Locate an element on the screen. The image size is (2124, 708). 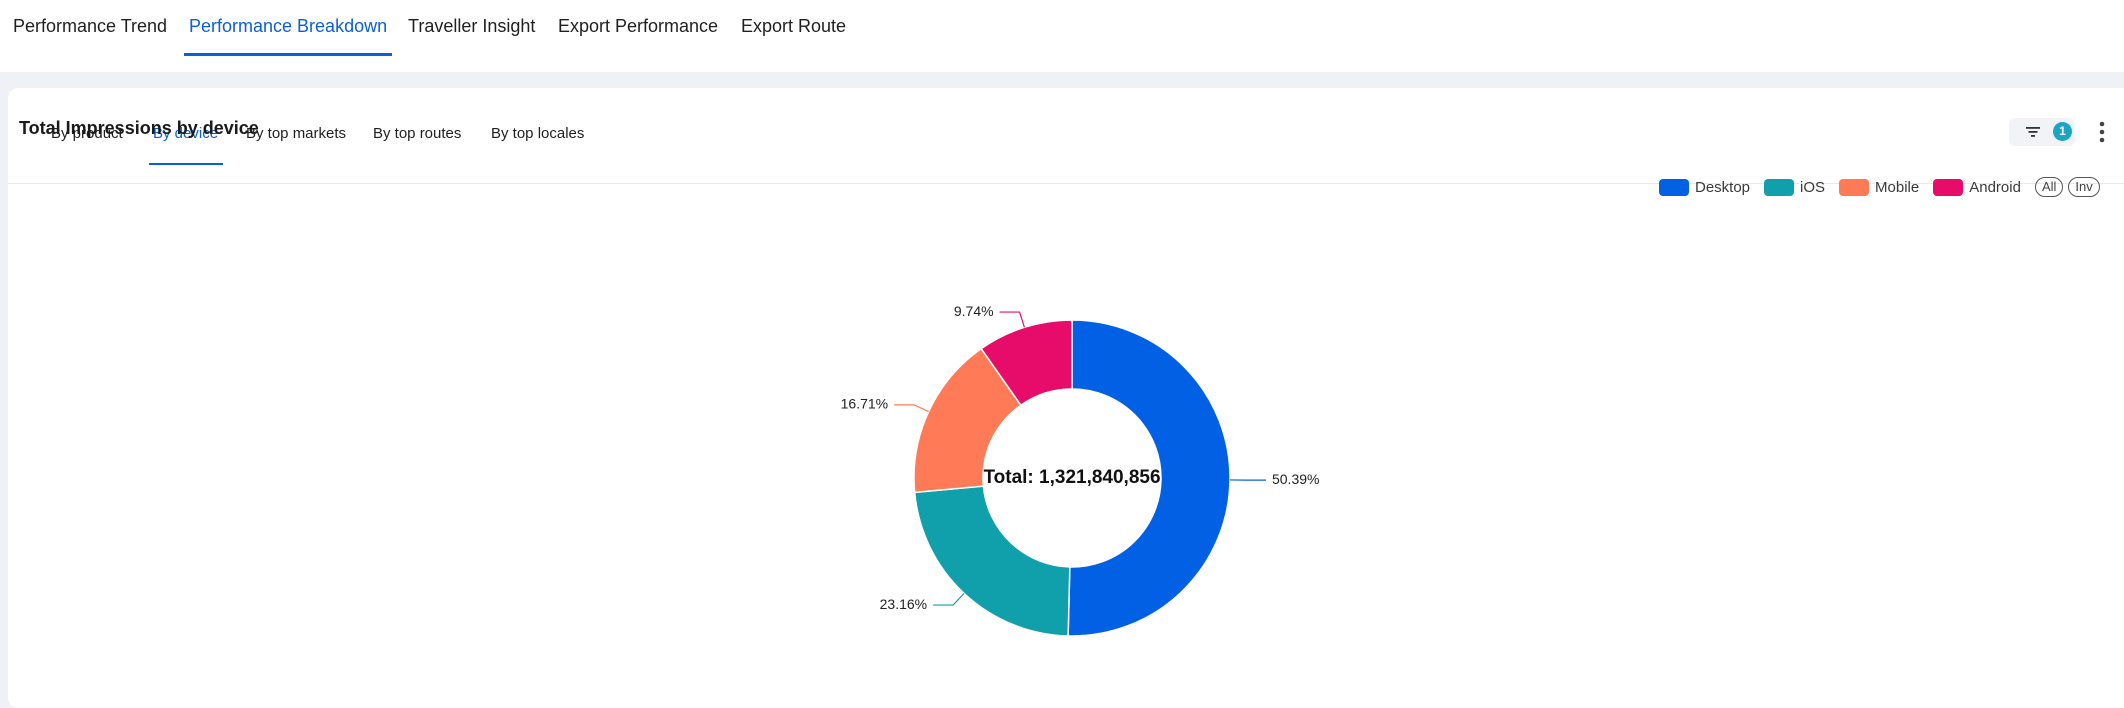
donut-slice-ios is located at coordinates (992, 561).